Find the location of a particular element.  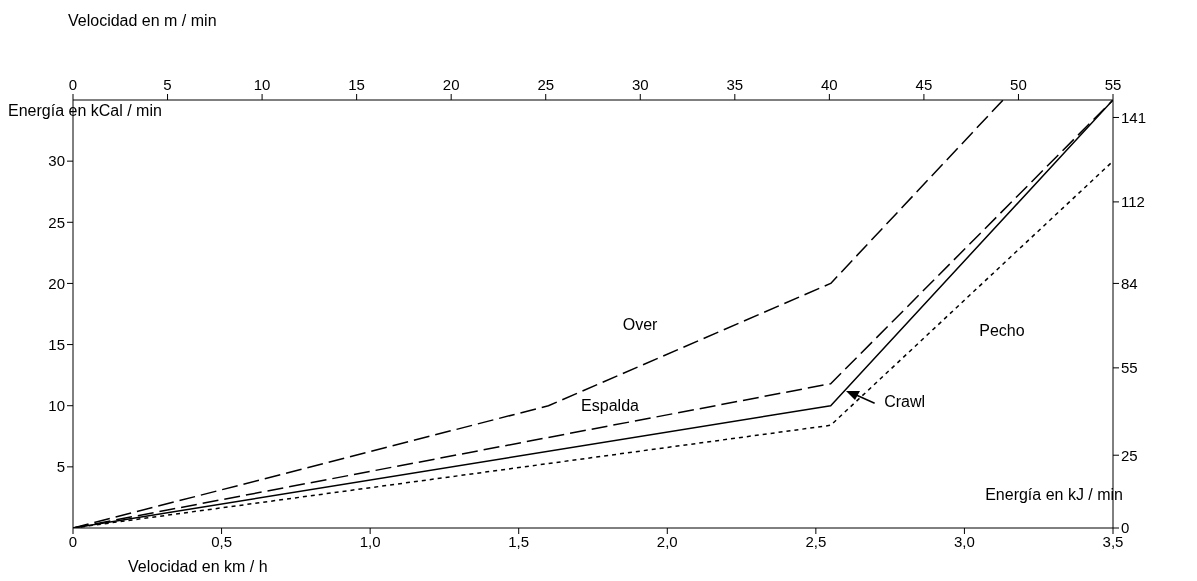

y-tick-label: 25 is located at coordinates (56, 222).